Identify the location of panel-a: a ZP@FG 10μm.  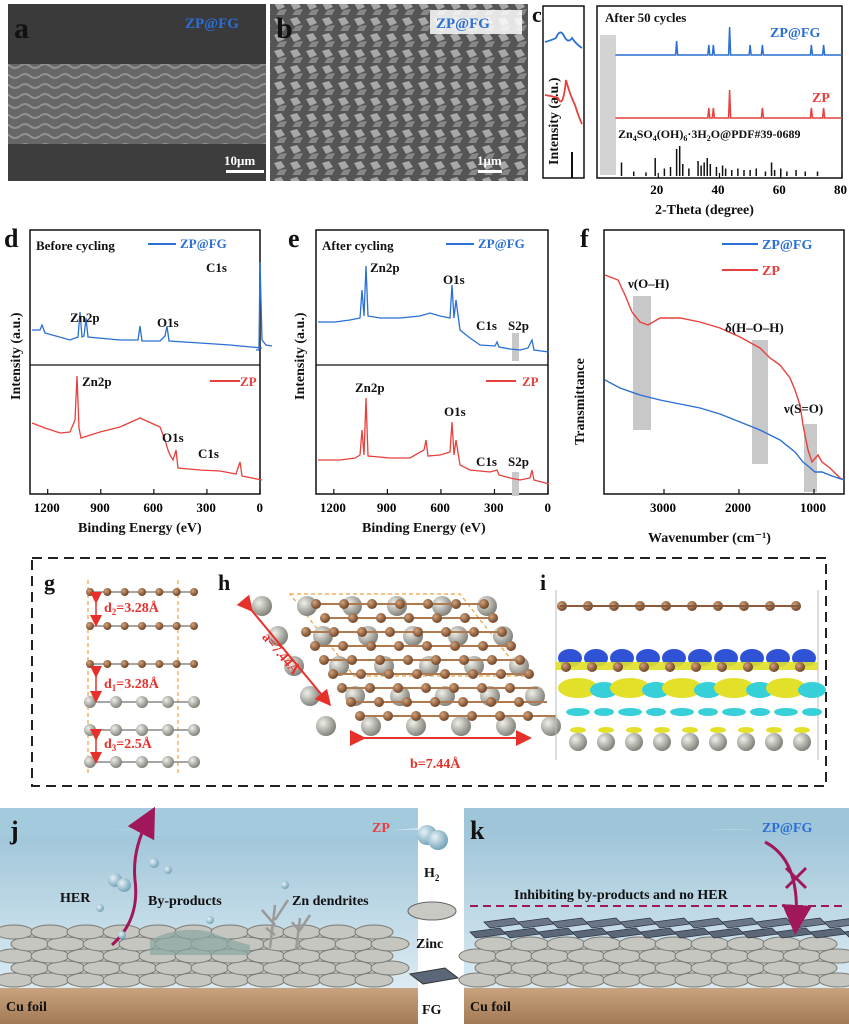
(137, 92).